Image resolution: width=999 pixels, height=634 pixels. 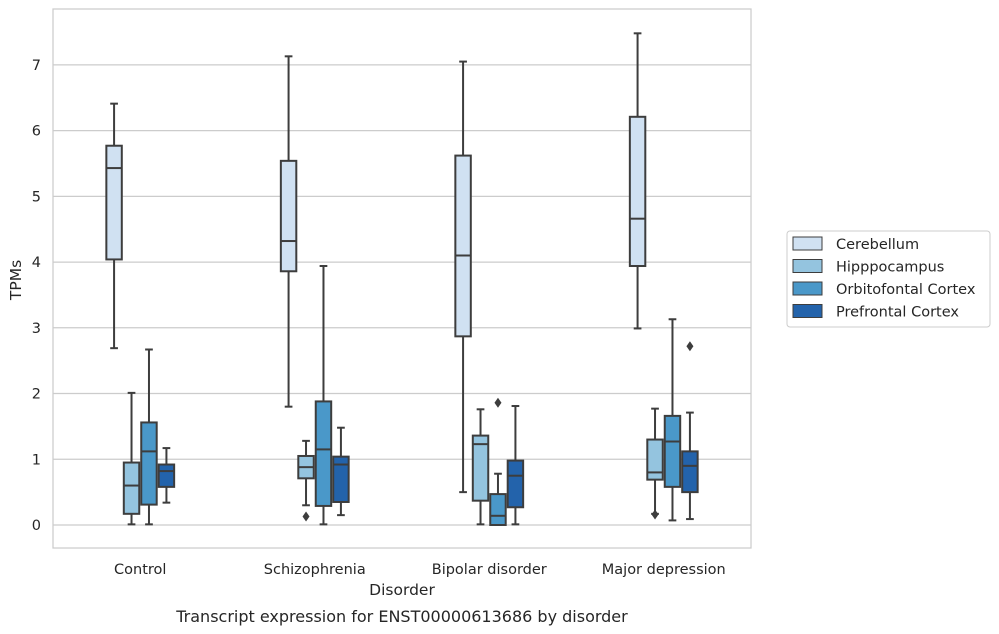 What do you see at coordinates (140, 570) in the screenshot?
I see `x-tick-label: Control` at bounding box center [140, 570].